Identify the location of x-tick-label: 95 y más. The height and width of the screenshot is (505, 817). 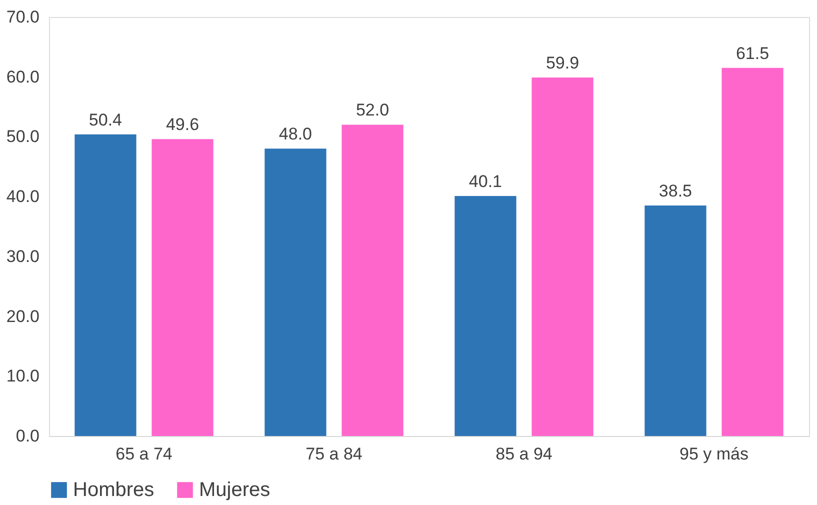
(714, 454).